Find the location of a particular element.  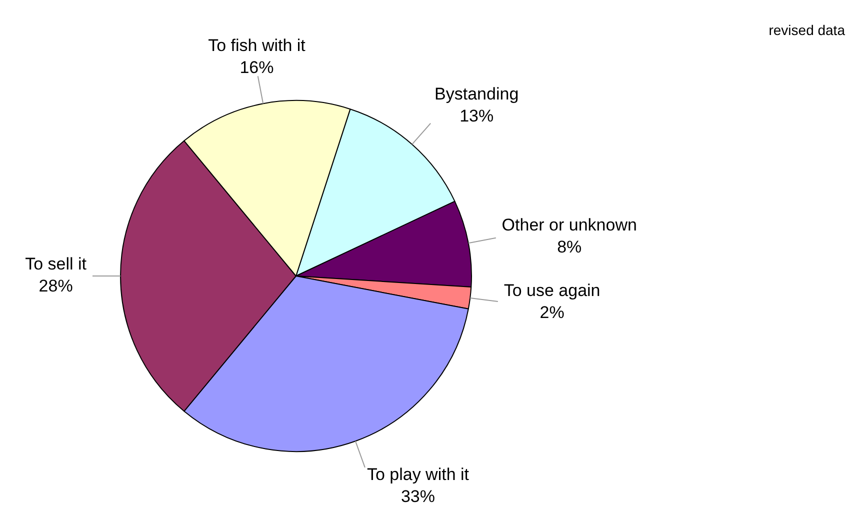

data-label: 2% is located at coordinates (552, 312).